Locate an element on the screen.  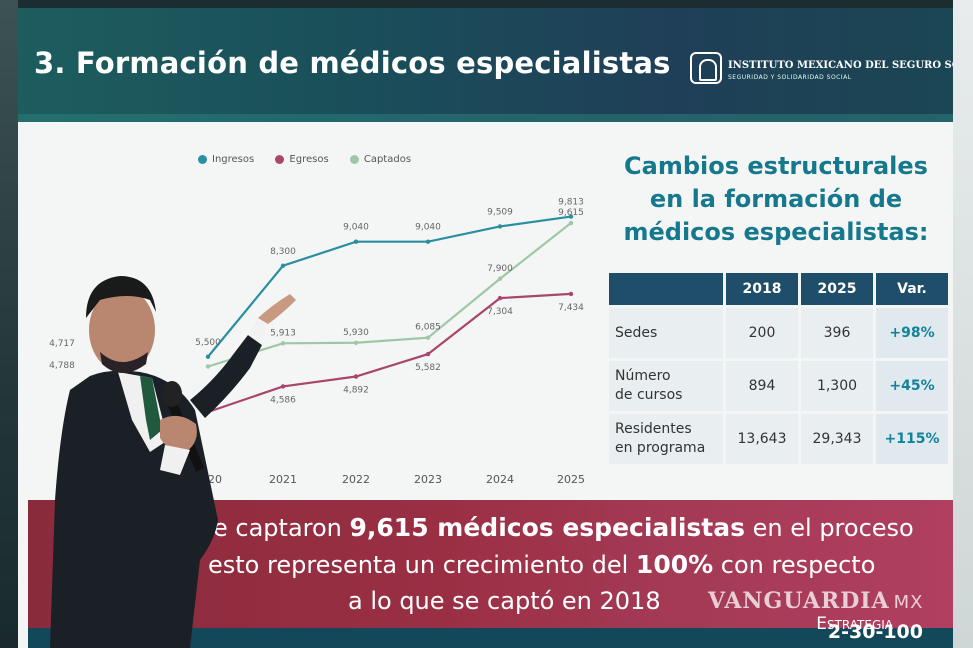
row-label: Sedes is located at coordinates (666, 333).